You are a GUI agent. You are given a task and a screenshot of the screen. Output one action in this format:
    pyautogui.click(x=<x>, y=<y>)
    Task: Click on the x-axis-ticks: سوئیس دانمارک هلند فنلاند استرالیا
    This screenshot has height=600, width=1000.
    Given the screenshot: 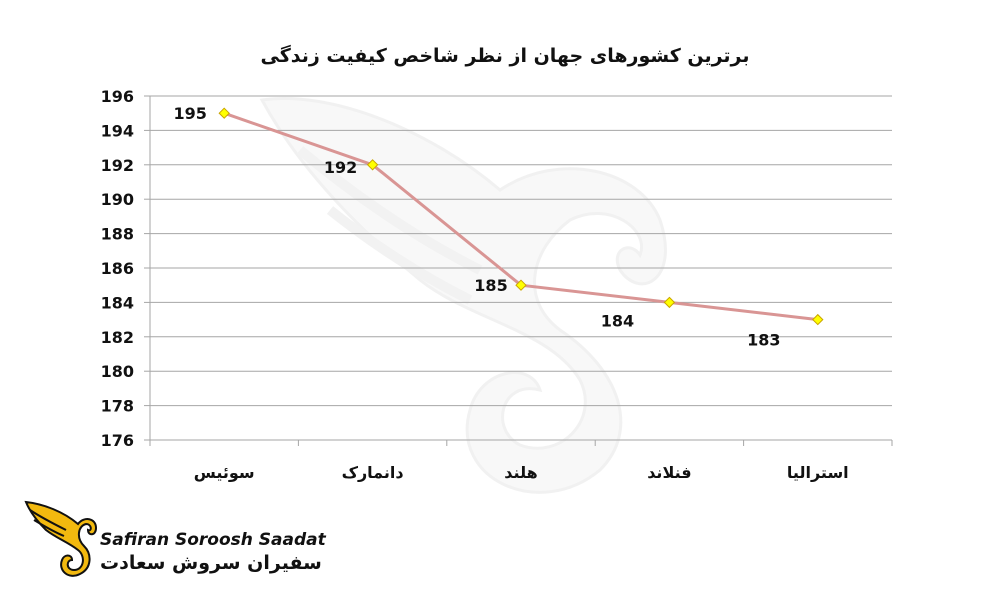 What is the action you would take?
    pyautogui.click(x=521, y=461)
    